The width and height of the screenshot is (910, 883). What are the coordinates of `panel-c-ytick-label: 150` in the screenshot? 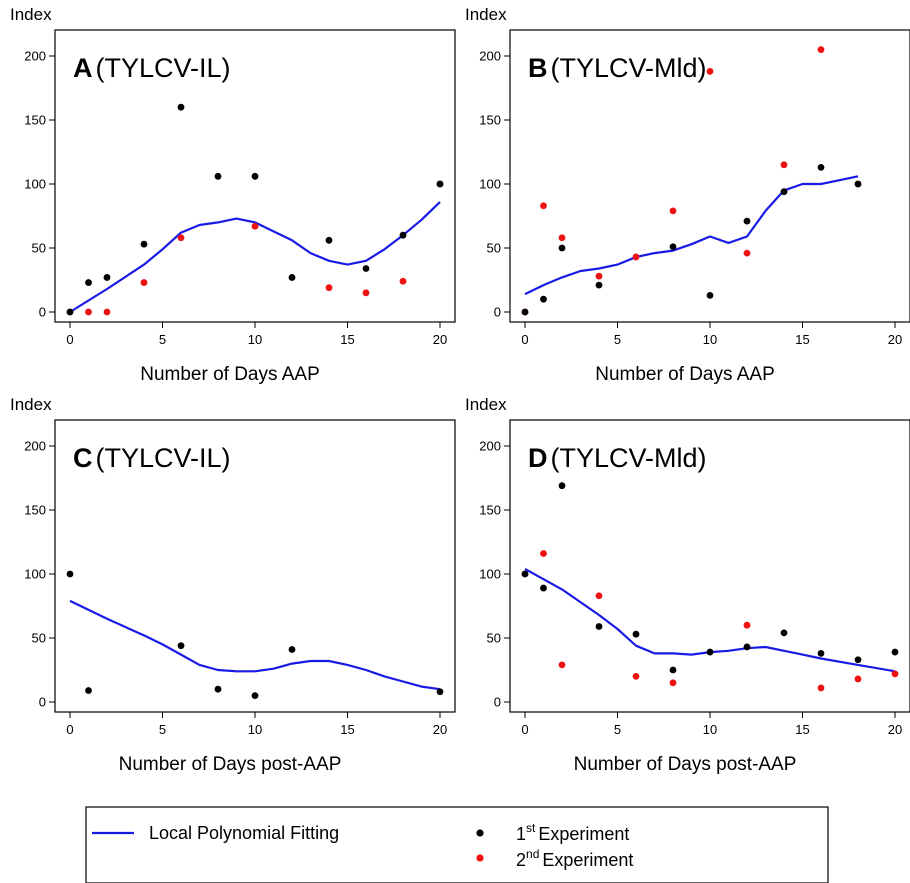 It's located at (35, 510).